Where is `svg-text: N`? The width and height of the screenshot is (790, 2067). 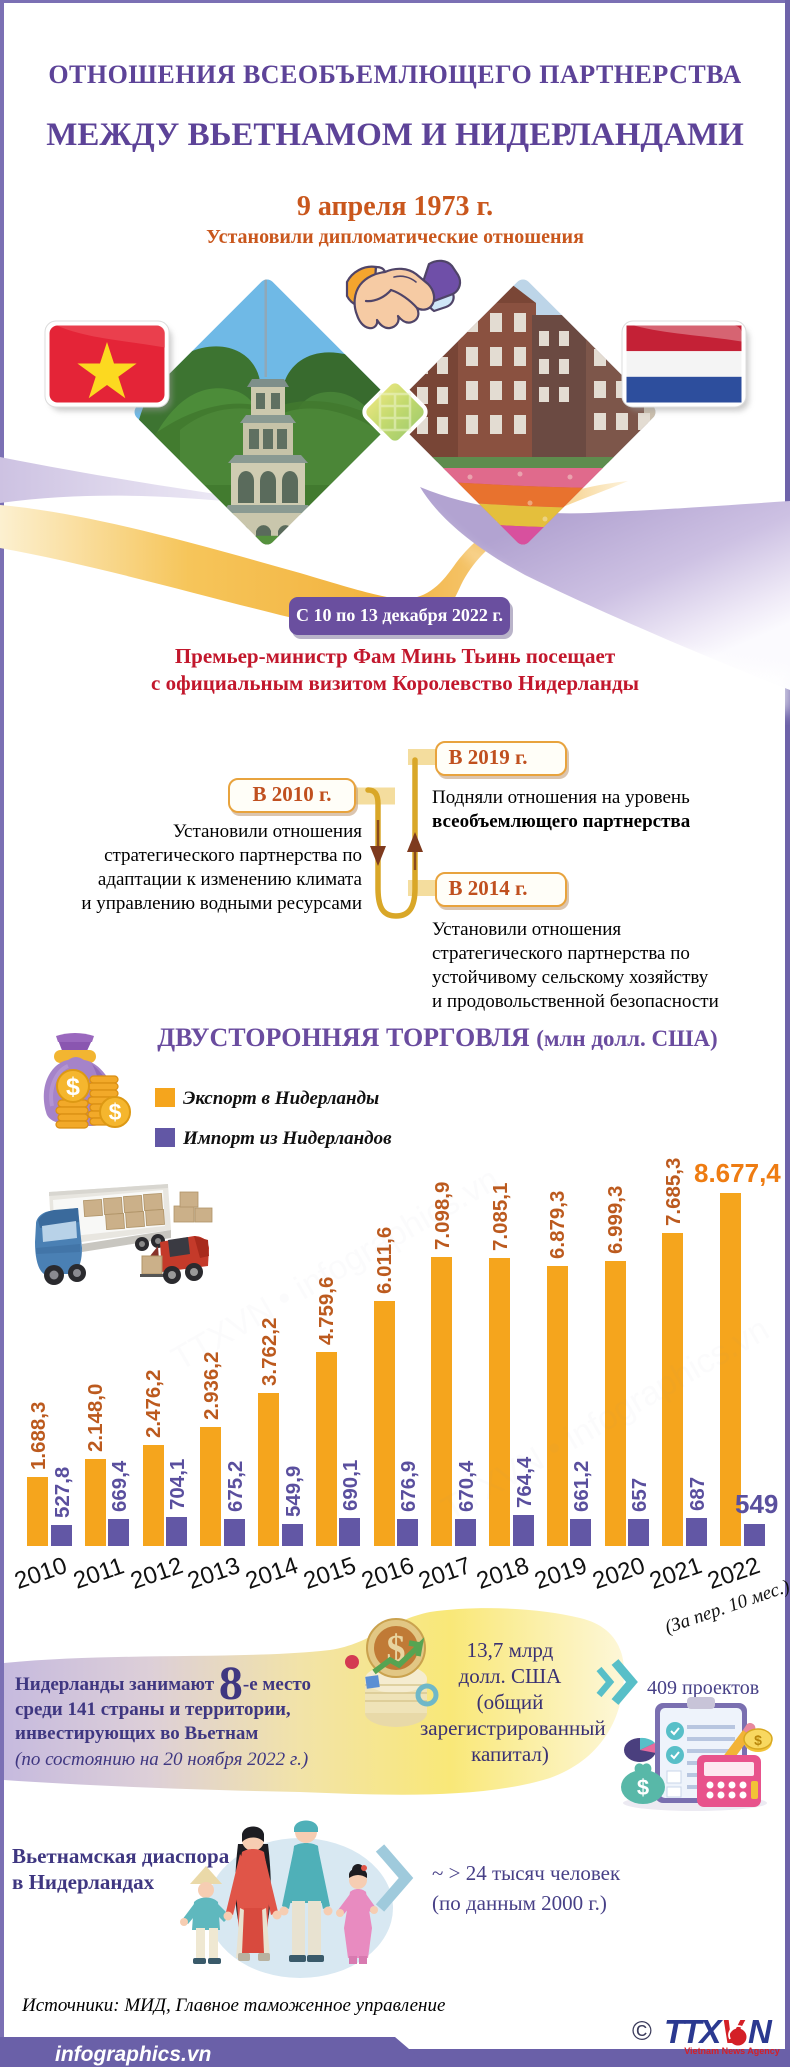
svg-text: N is located at coordinates (760, 2031).